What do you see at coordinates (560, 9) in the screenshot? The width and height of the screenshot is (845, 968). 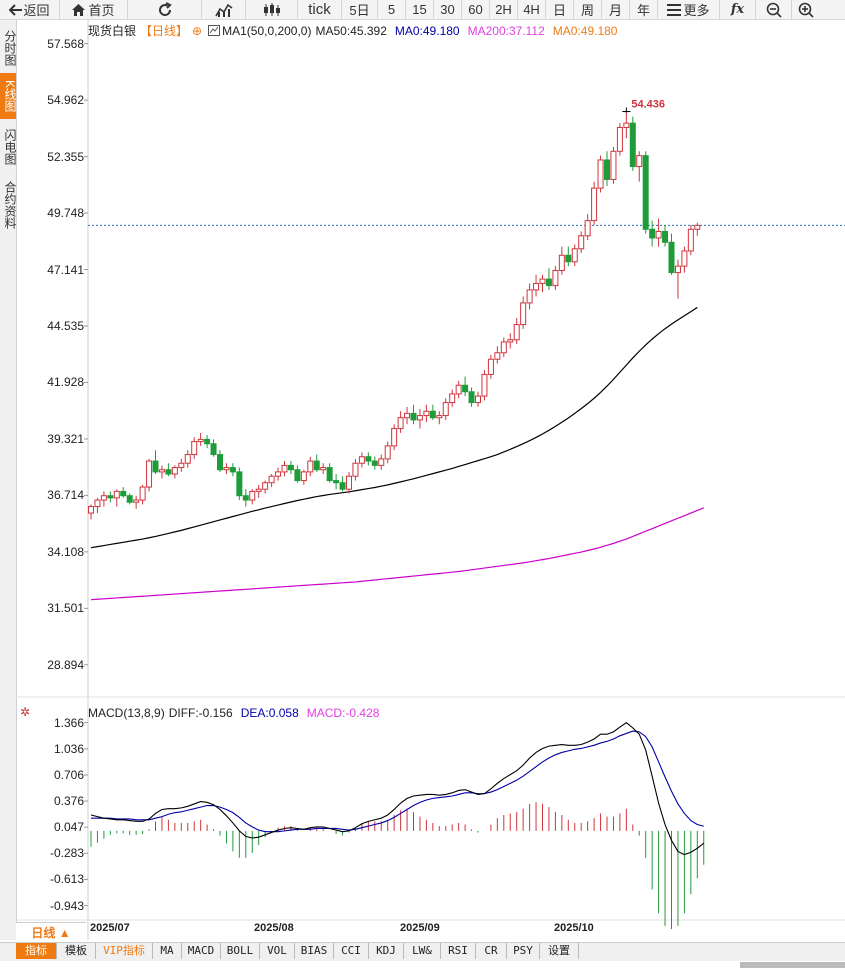 I see `period-day: 日` at bounding box center [560, 9].